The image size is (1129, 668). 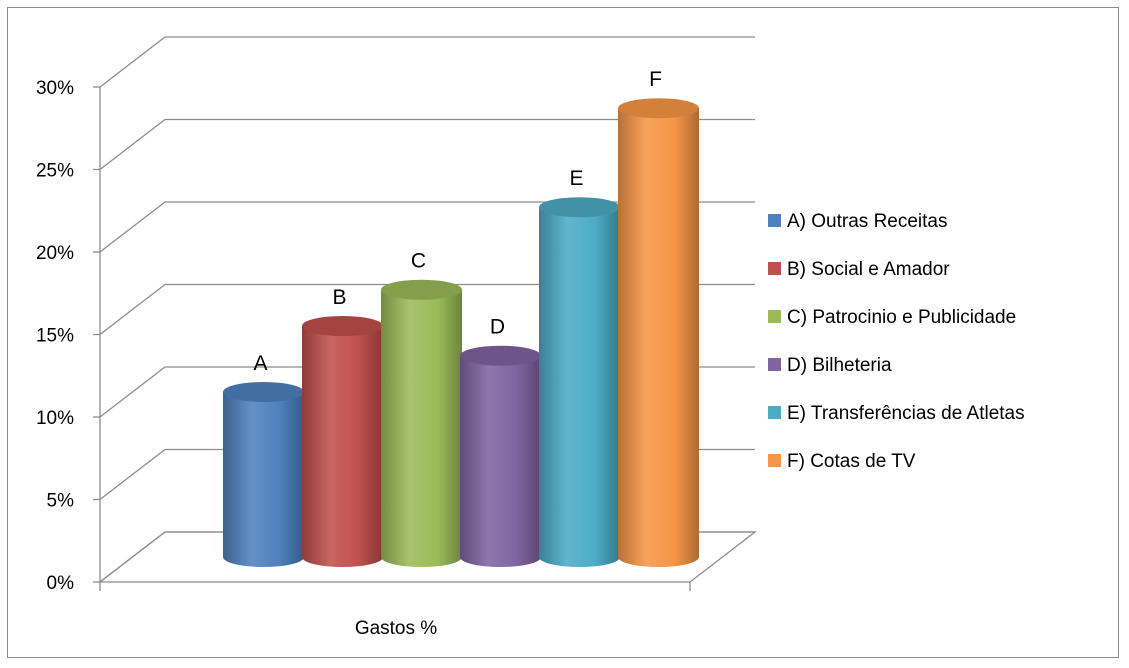 I want to click on bar-f, so click(x=659, y=332).